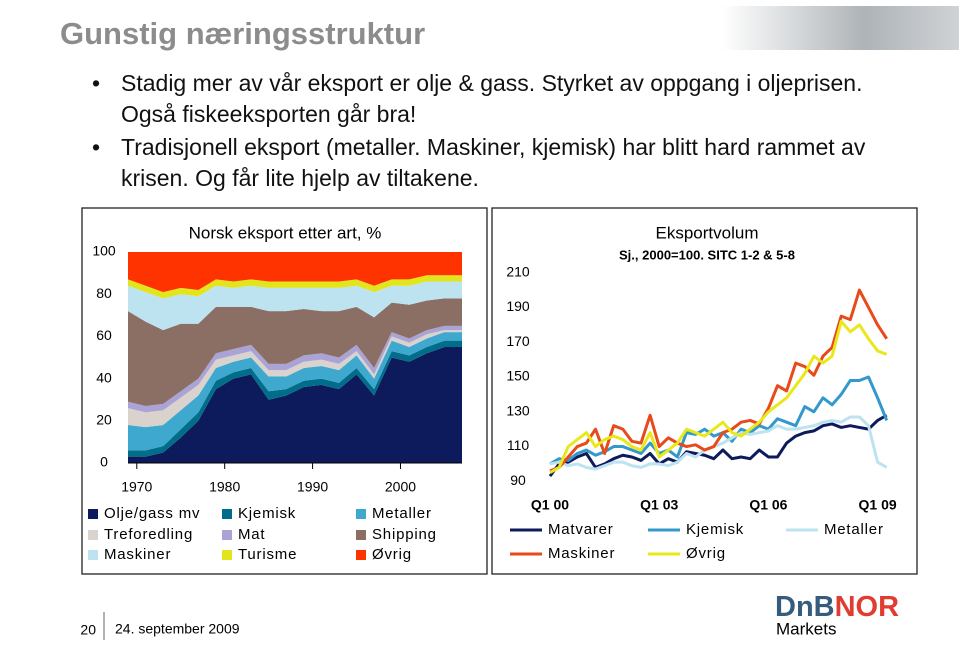  Describe the element at coordinates (805, 607) in the screenshot. I see `logo-part: DnB` at that location.